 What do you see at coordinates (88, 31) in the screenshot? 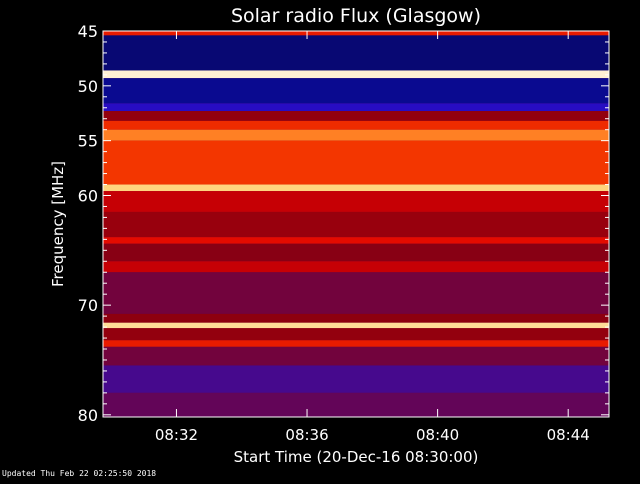
I see `y-tick-label: 45` at bounding box center [88, 31].